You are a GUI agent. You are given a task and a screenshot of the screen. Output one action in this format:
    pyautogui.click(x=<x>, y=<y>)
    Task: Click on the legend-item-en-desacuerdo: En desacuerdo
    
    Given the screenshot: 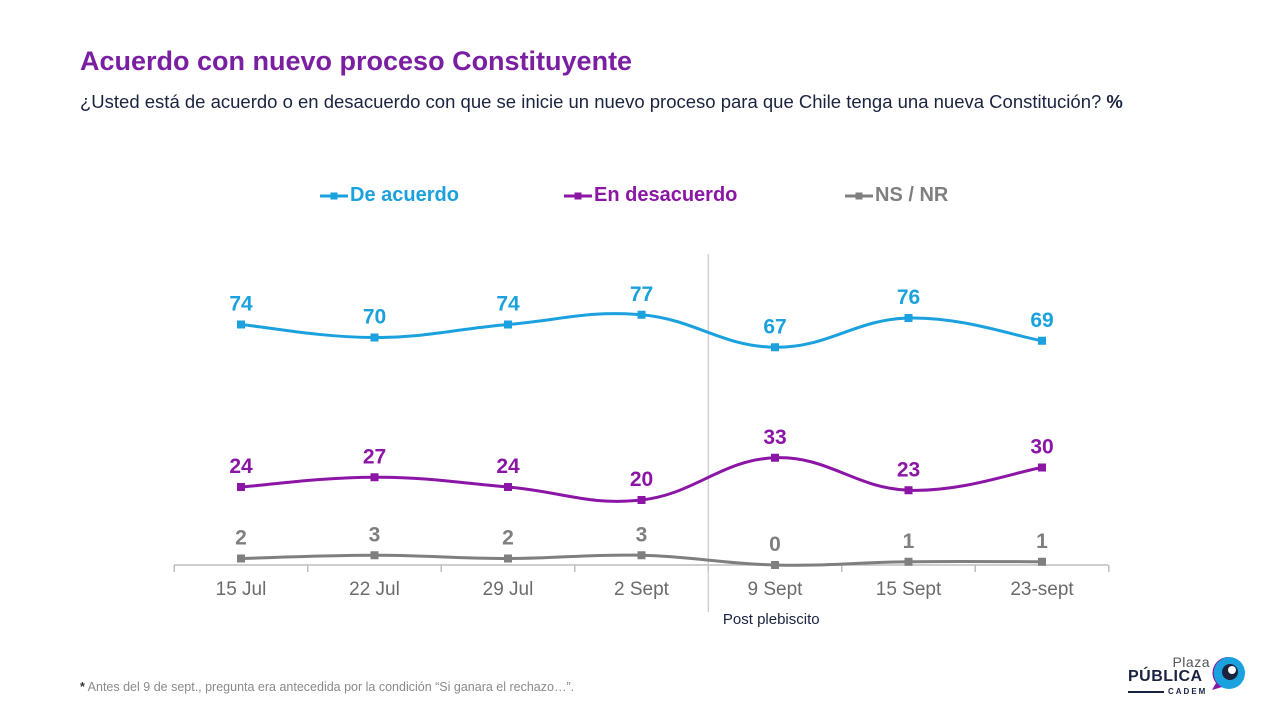 What is the action you would take?
    pyautogui.click(x=650, y=195)
    